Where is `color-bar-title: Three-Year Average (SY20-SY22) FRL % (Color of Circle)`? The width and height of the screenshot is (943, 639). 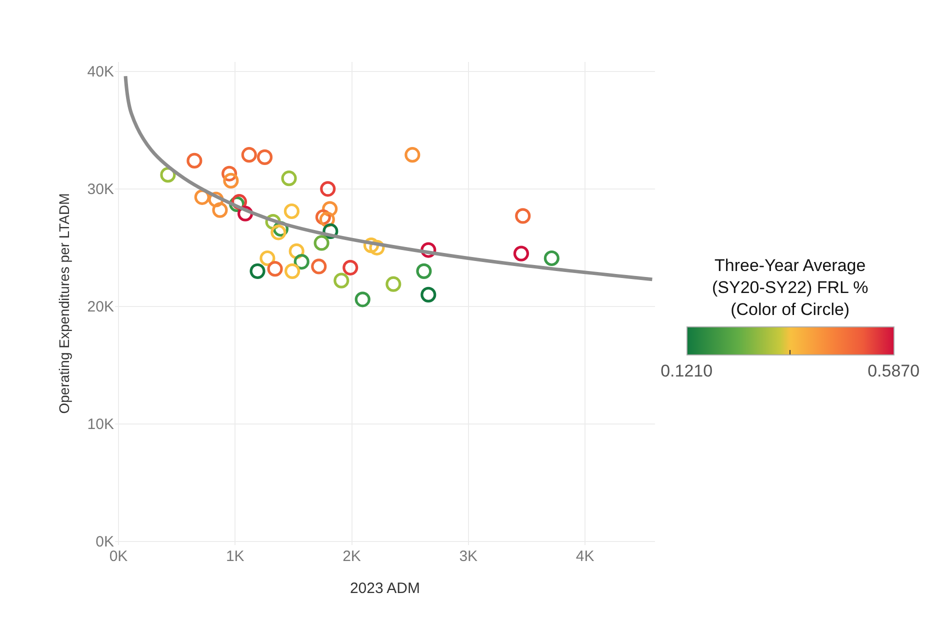 color-bar-title: Three-Year Average (SY20-SY22) FRL % (Color of Circle) is located at coordinates (790, 288).